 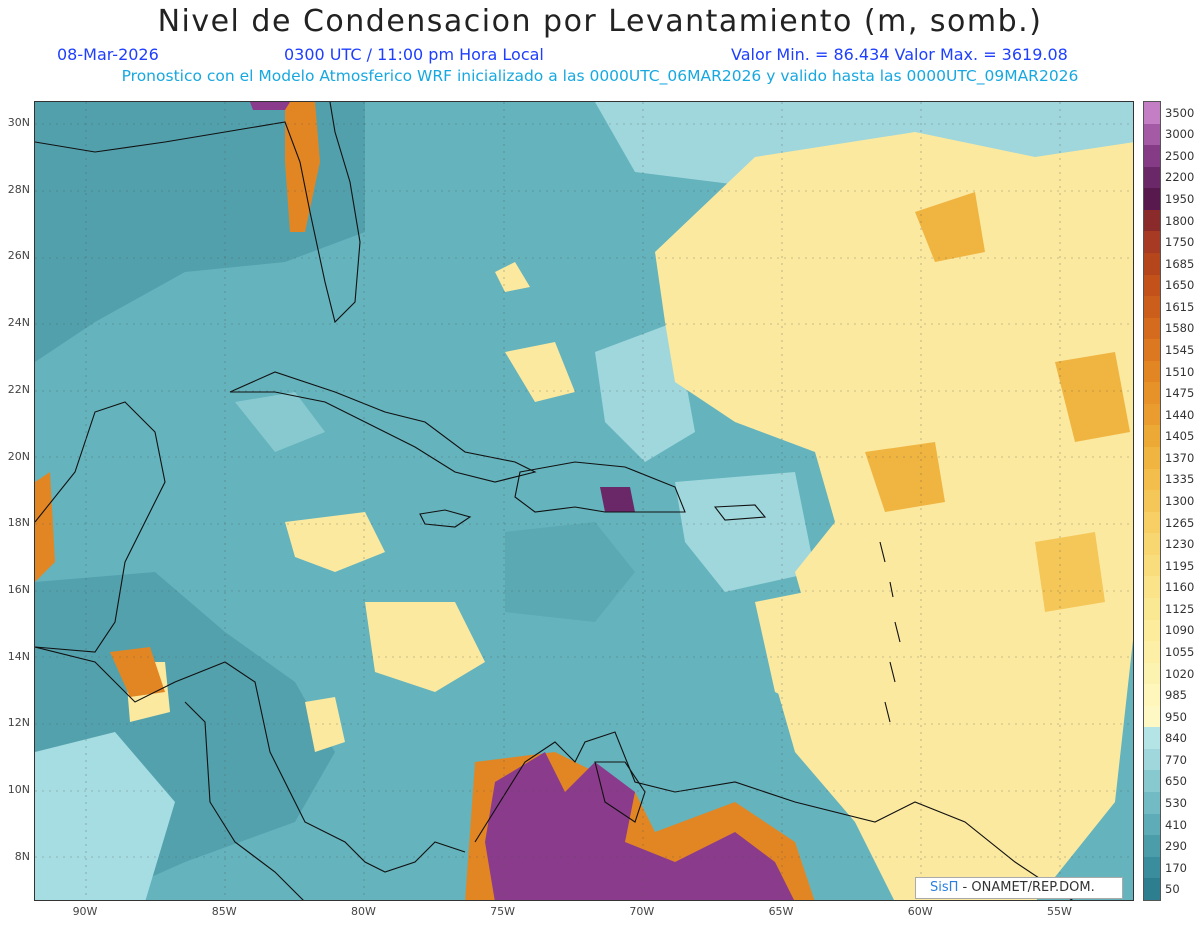 I want to click on color-scale-label: 1230, so click(x=1180, y=544).